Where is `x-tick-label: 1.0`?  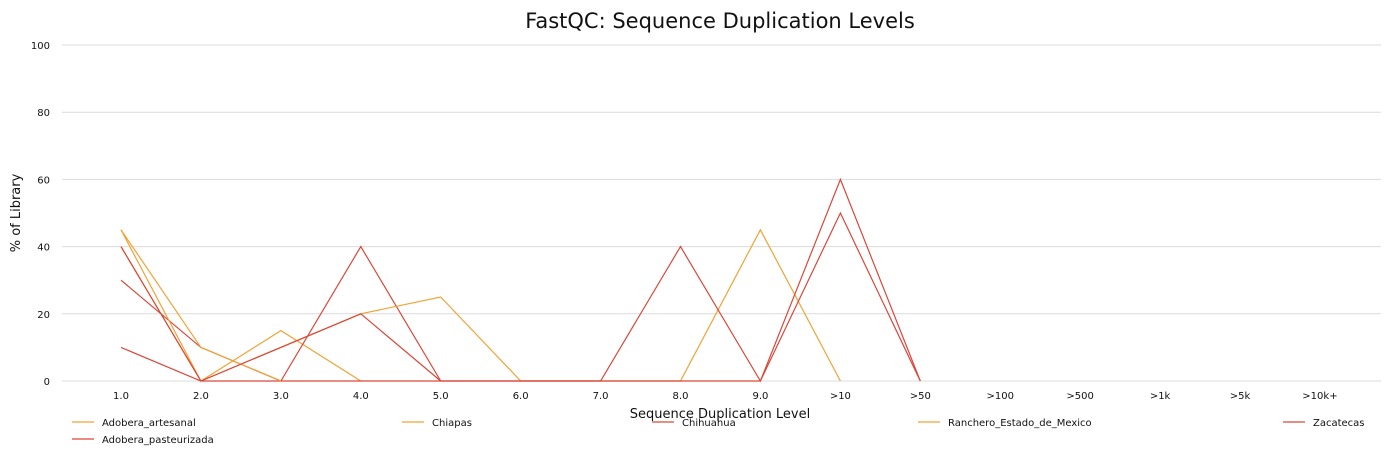 x-tick-label: 1.0 is located at coordinates (121, 396).